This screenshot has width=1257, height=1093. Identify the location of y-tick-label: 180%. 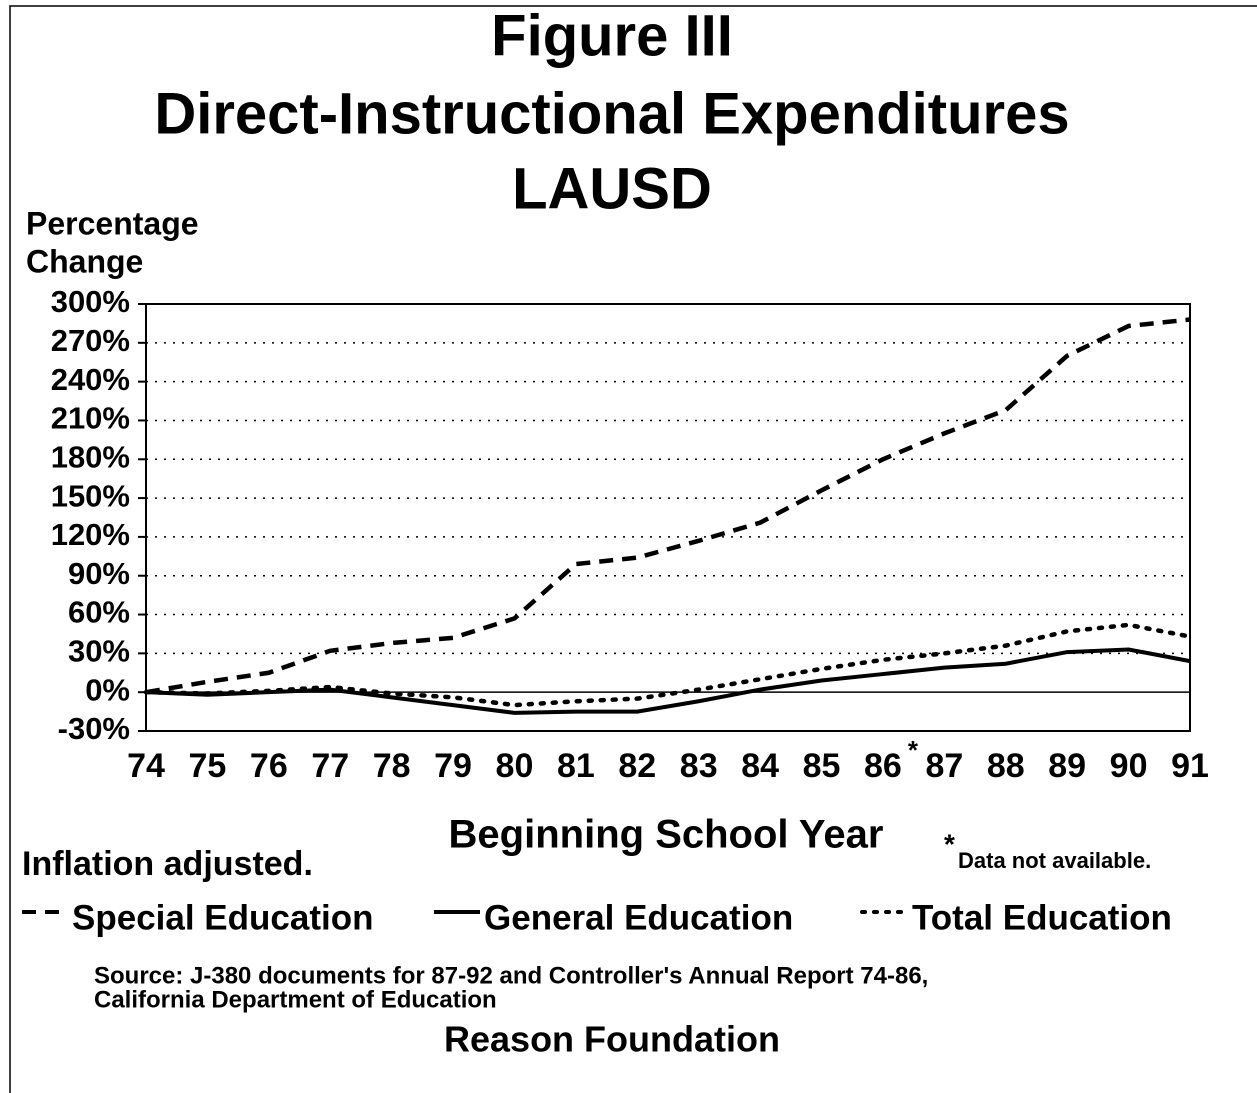
(90, 456).